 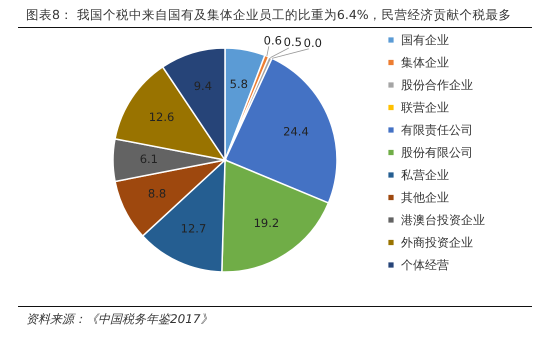 I want to click on data-label: 12.7, so click(x=193, y=228).